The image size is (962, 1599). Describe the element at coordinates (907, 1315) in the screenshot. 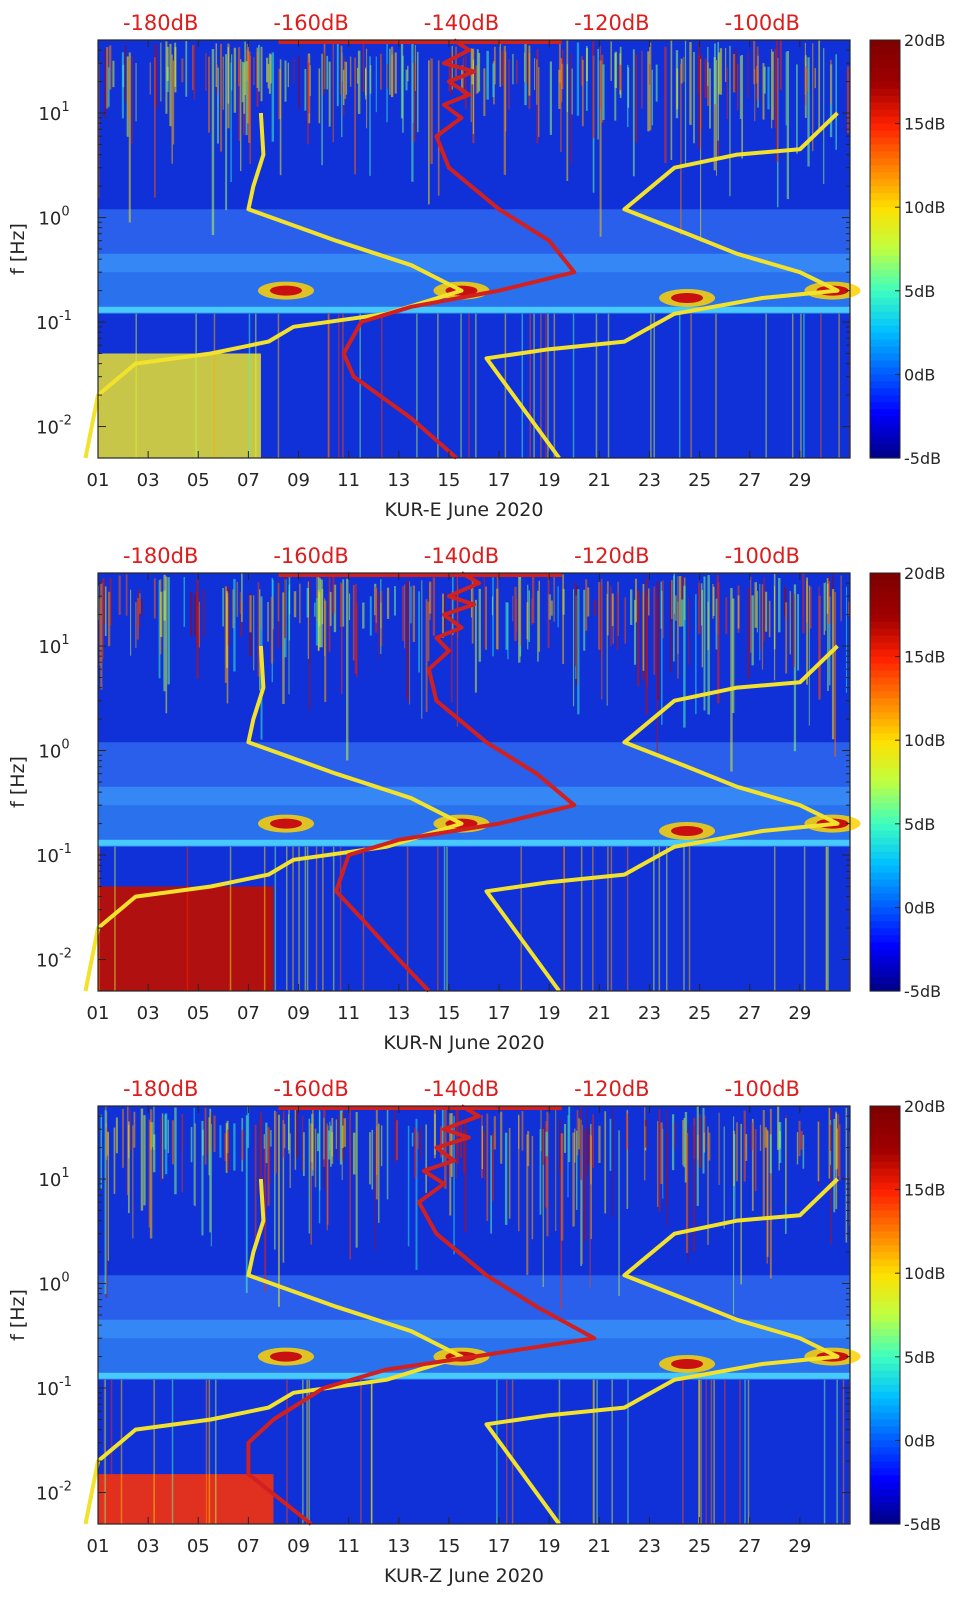

I see `colorbar: 20dB 15dB 10dB 5dB 0dB -5dB` at that location.